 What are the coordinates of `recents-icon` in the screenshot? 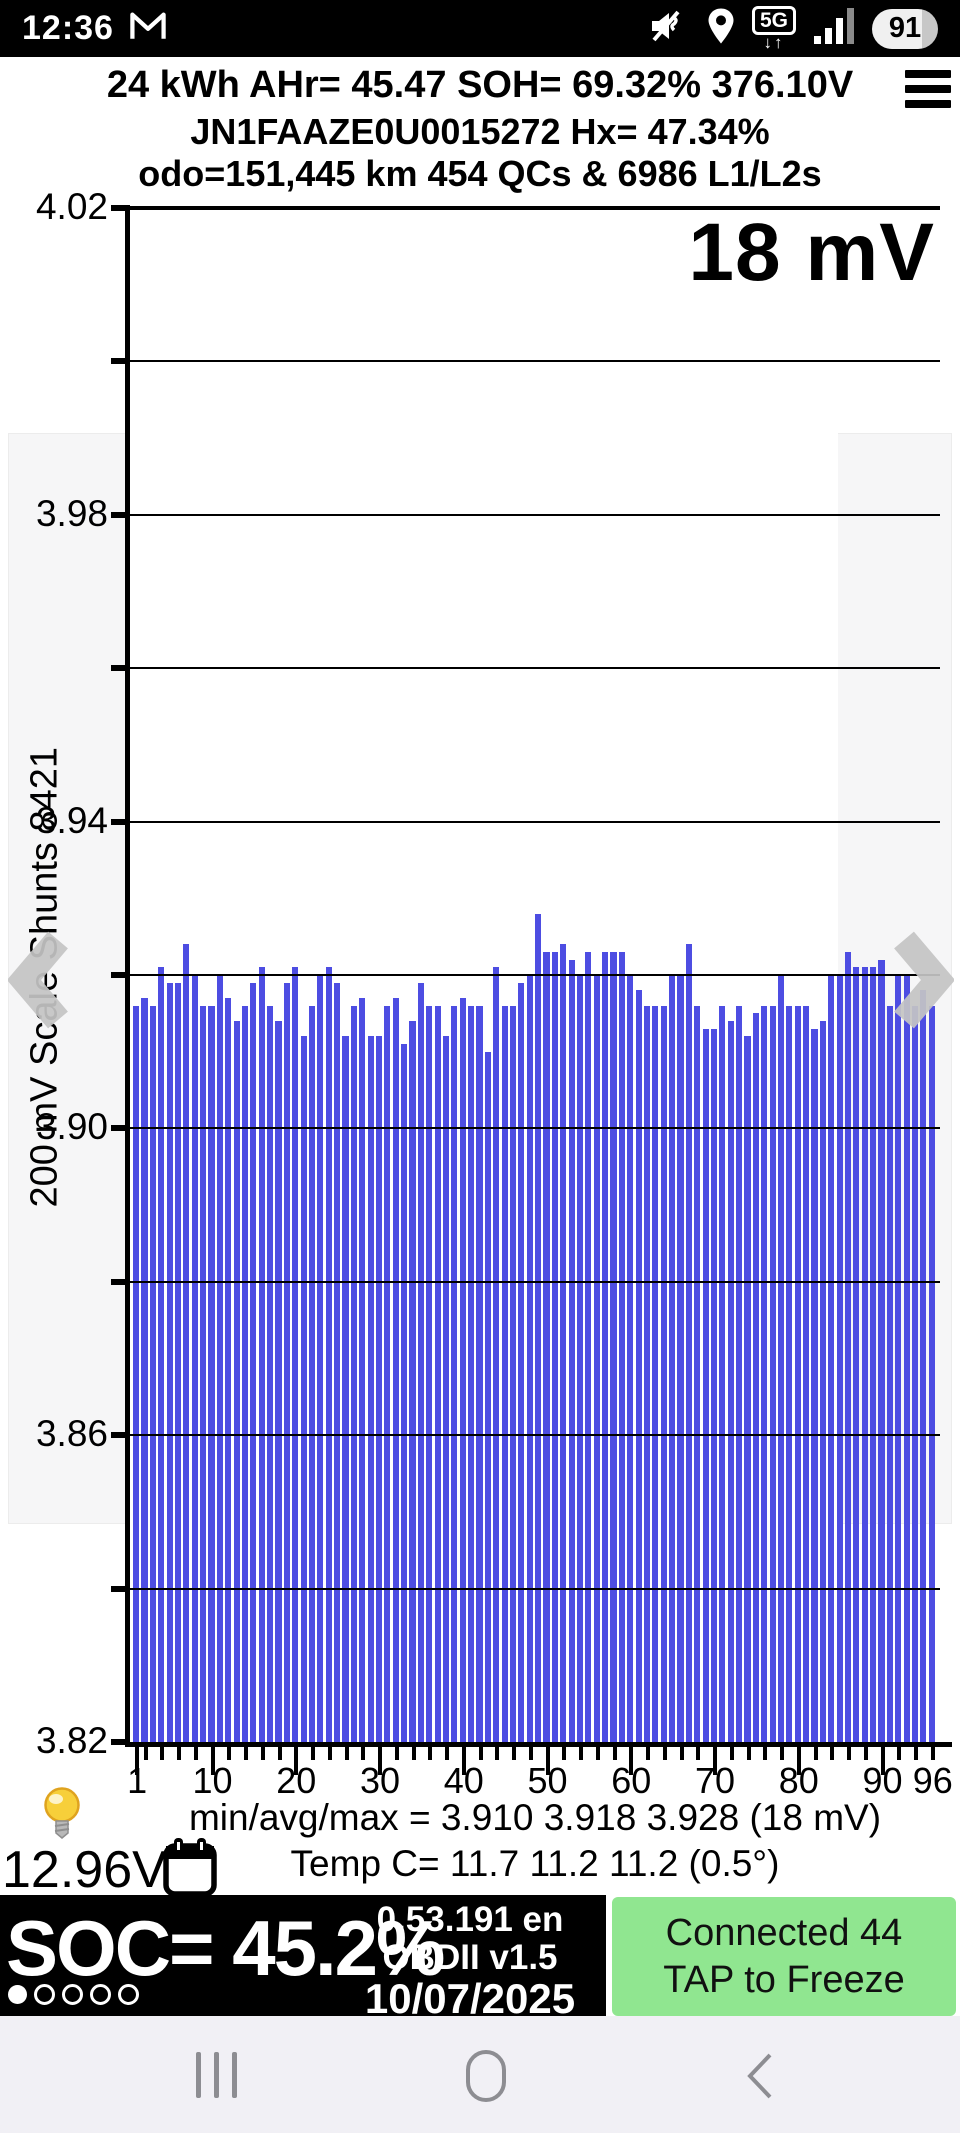 It's located at (216, 2075).